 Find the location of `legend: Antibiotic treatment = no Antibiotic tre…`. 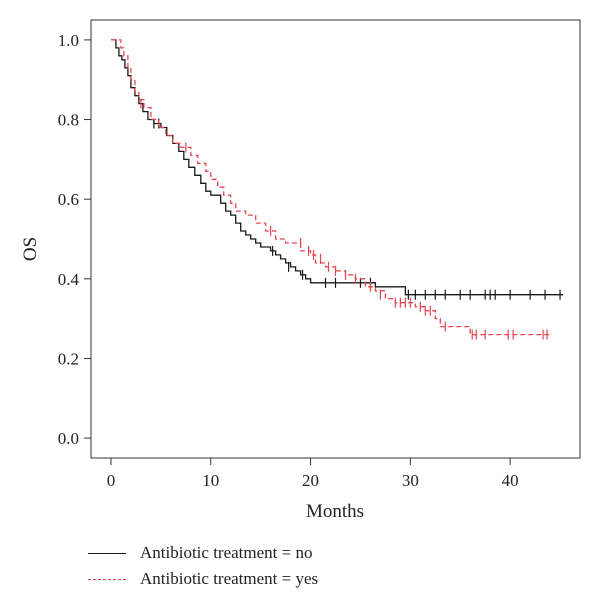

legend: Antibiotic treatment = no Antibiotic tre… is located at coordinates (203, 566).